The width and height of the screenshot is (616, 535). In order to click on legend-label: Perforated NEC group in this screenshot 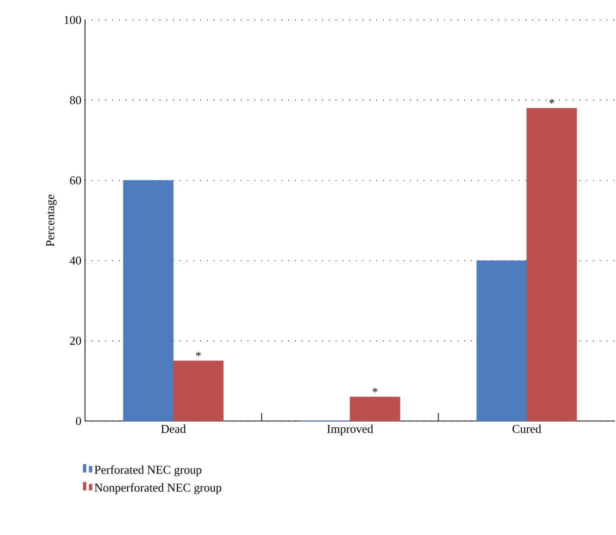, I will do `click(148, 470)`.